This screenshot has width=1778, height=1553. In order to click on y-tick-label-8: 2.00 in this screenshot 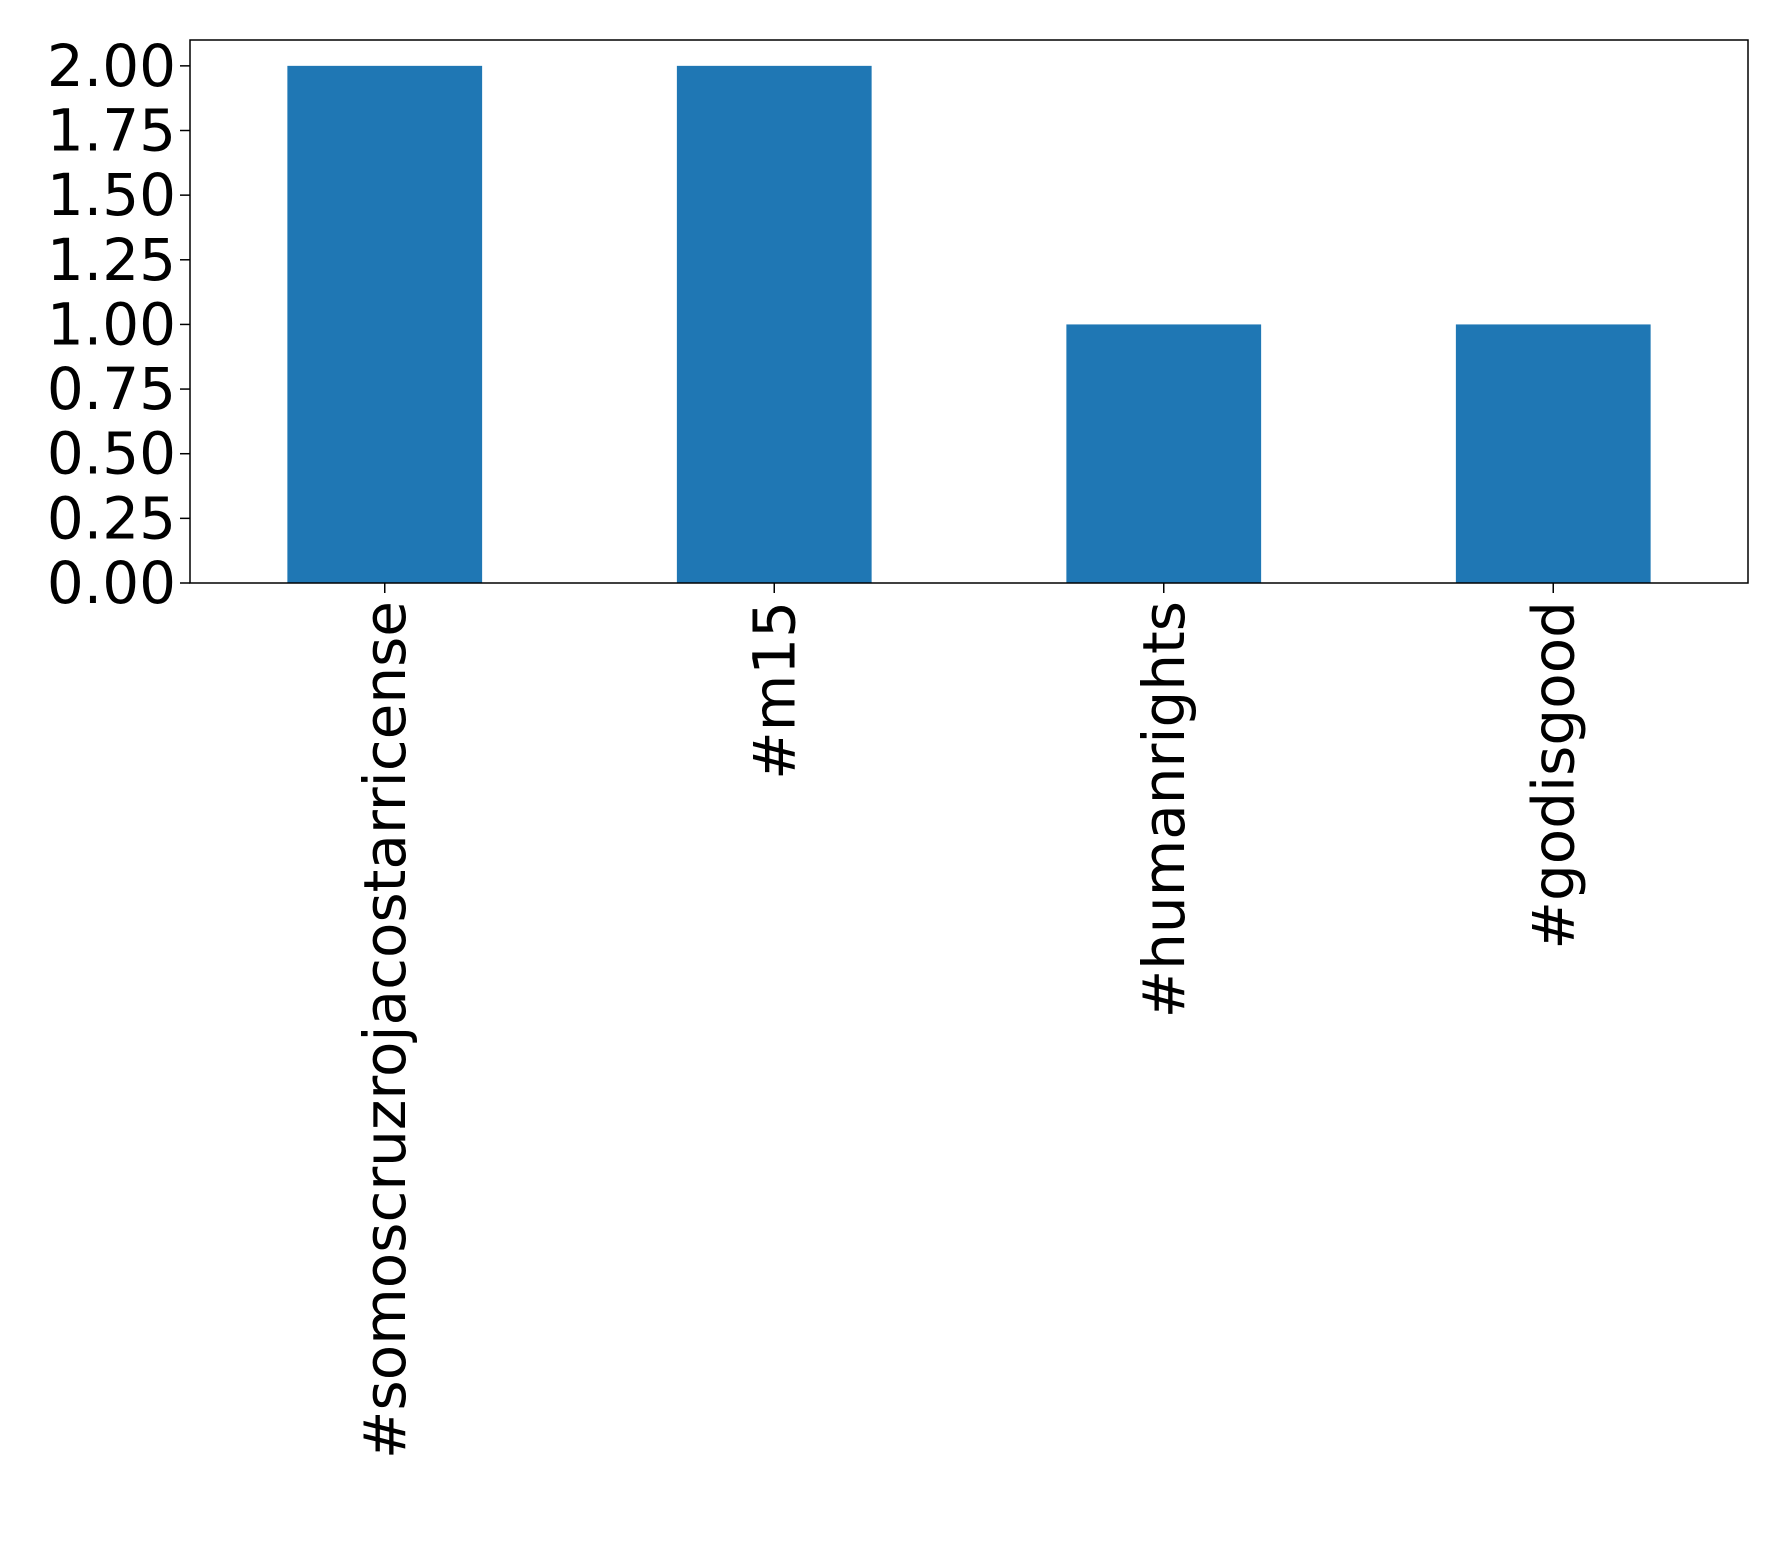, I will do `click(111, 66)`.